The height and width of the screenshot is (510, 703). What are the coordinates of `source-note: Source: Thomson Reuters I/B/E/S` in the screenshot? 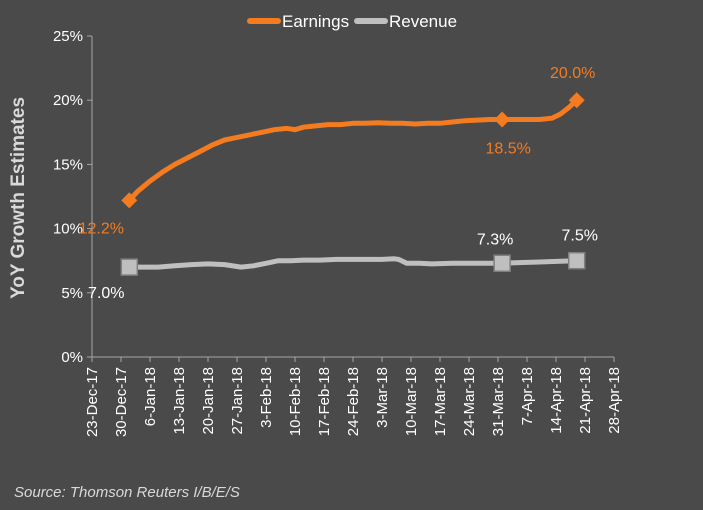 It's located at (127, 492).